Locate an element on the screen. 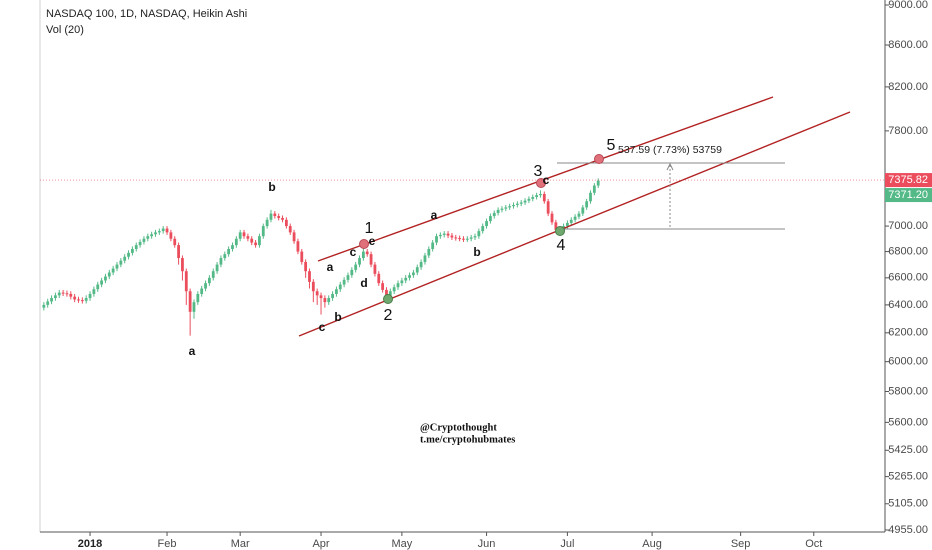 The height and width of the screenshot is (550, 932). annotation: 2 is located at coordinates (388, 315).